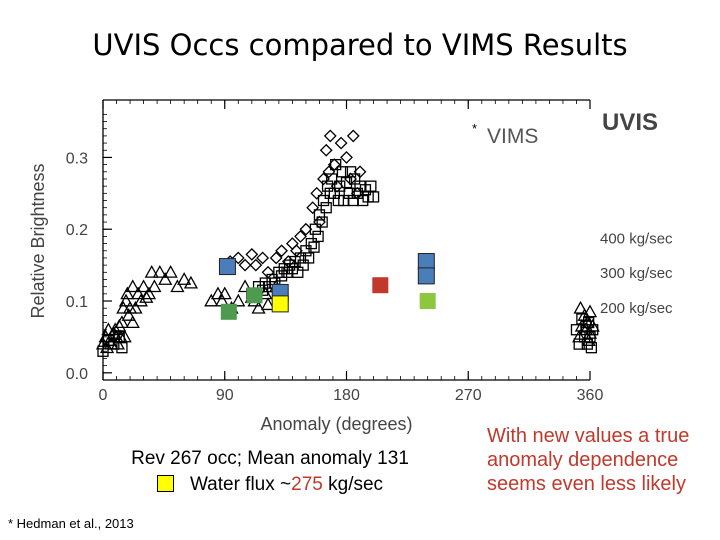 The image size is (720, 540). What do you see at coordinates (165, 483) in the screenshot?
I see `yellow-square-icon` at bounding box center [165, 483].